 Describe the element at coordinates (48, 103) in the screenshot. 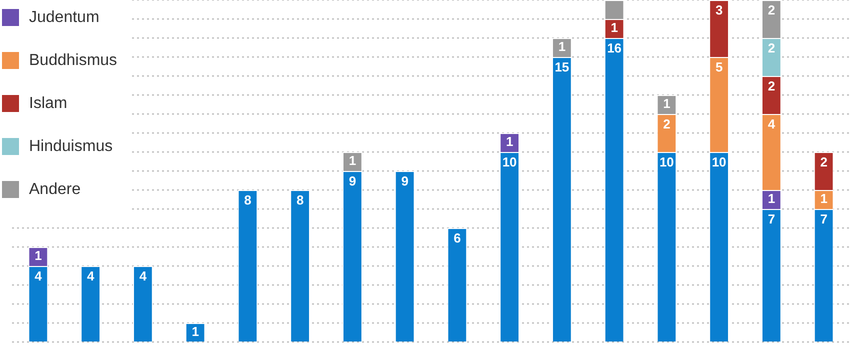

I see `legend-label: Islam` at that location.